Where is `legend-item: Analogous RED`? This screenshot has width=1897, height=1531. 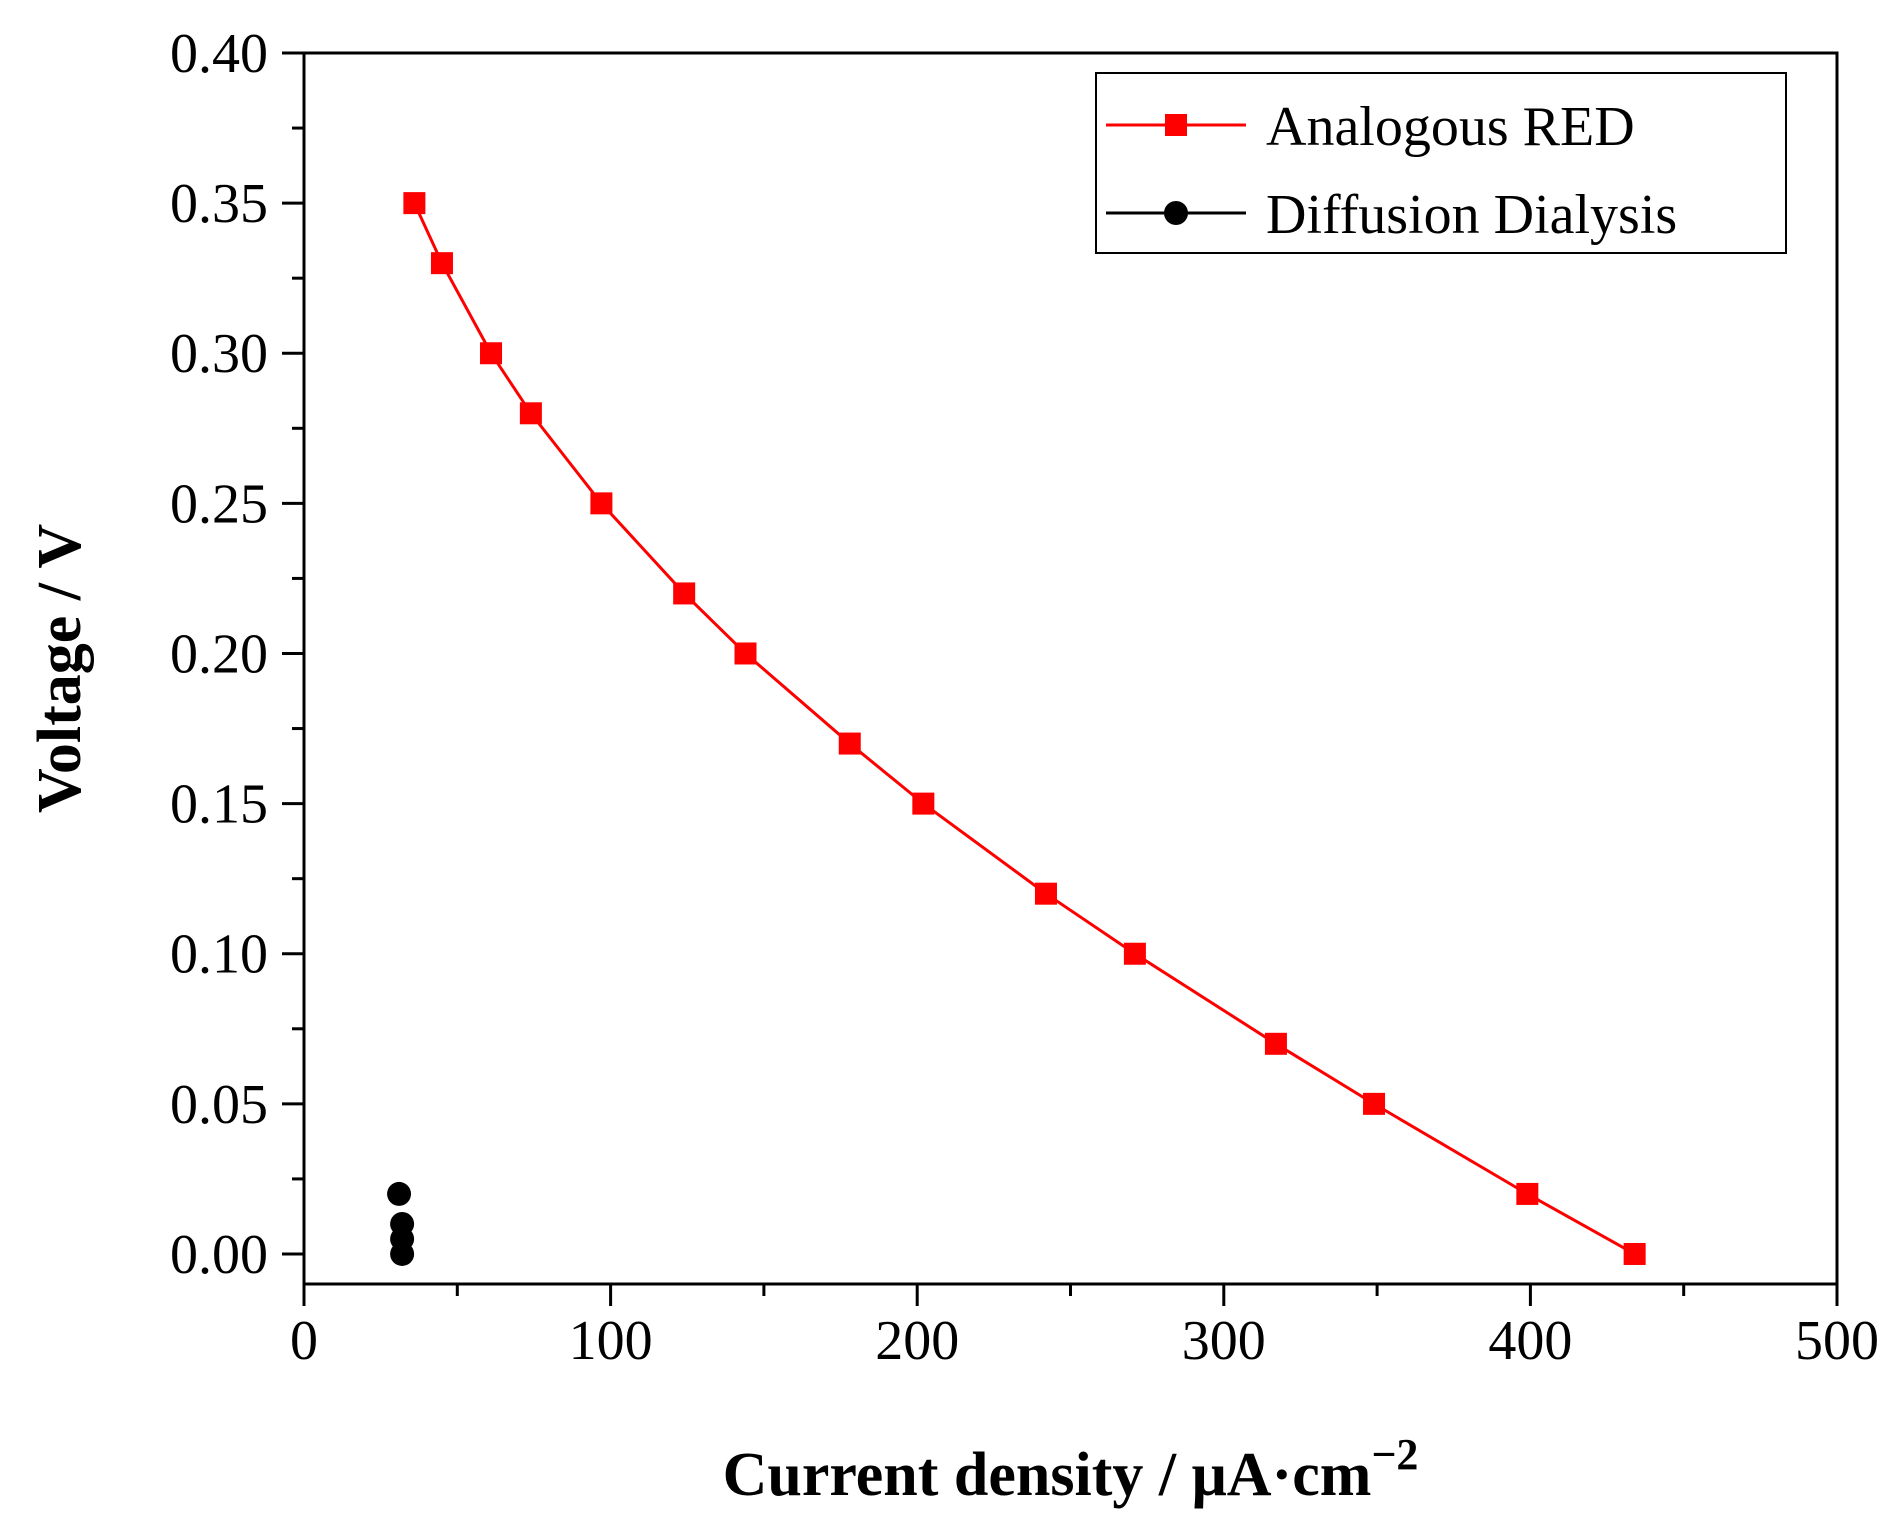
legend-item: Analogous RED is located at coordinates (1370, 127).